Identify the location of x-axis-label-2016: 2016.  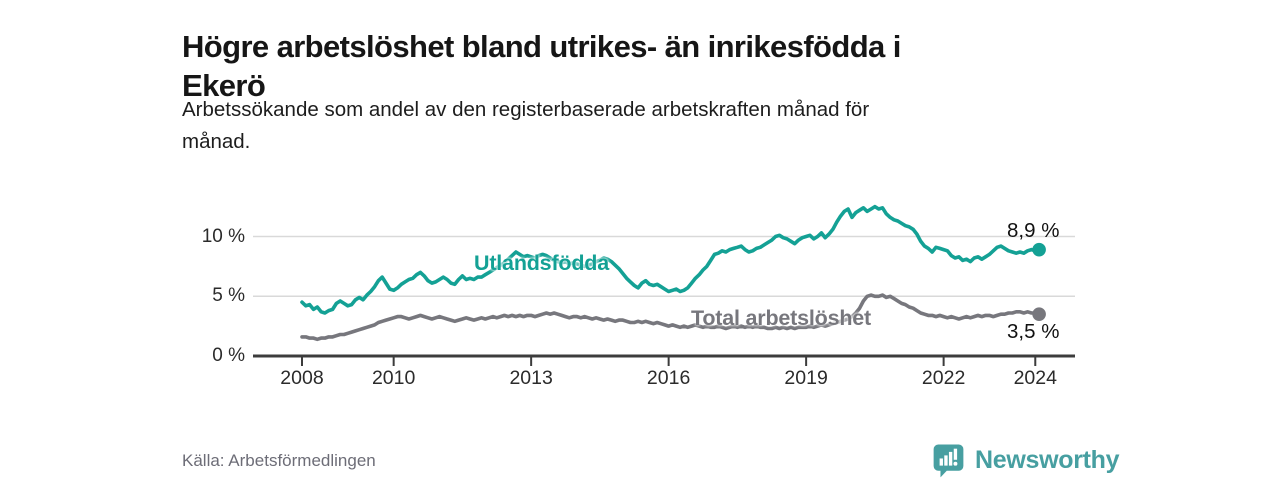
(668, 378).